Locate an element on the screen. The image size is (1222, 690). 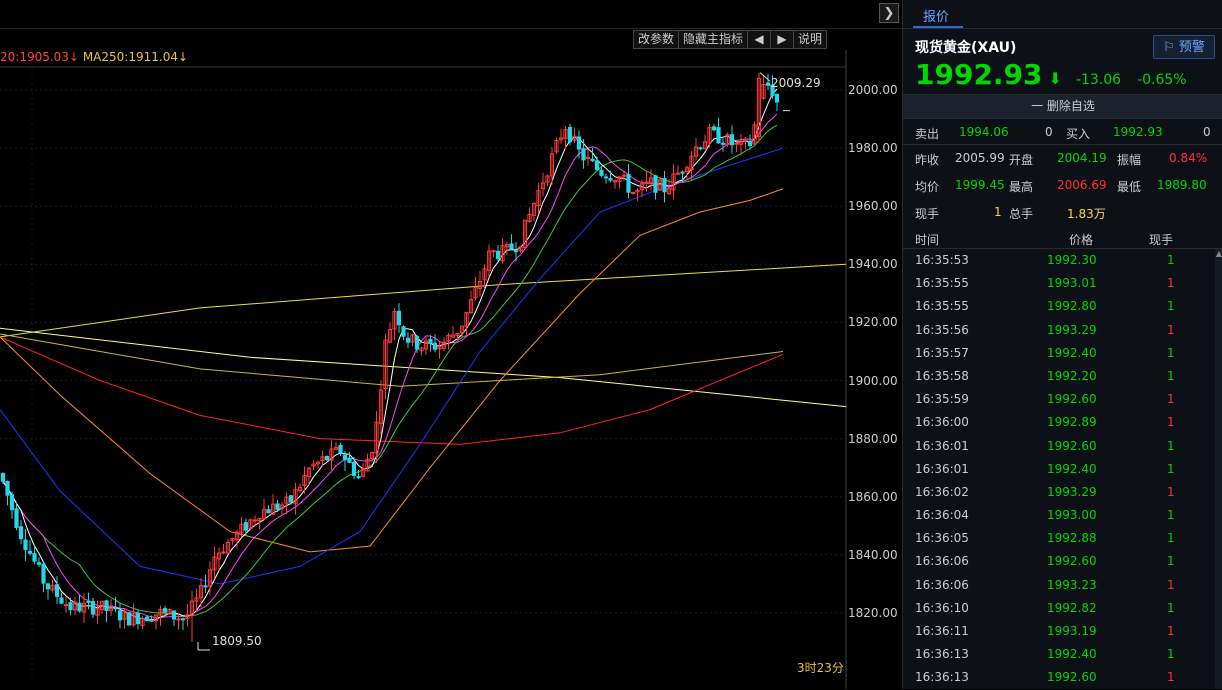
tick-row: 16:36:11 1993.19 1 is located at coordinates (1059, 631).